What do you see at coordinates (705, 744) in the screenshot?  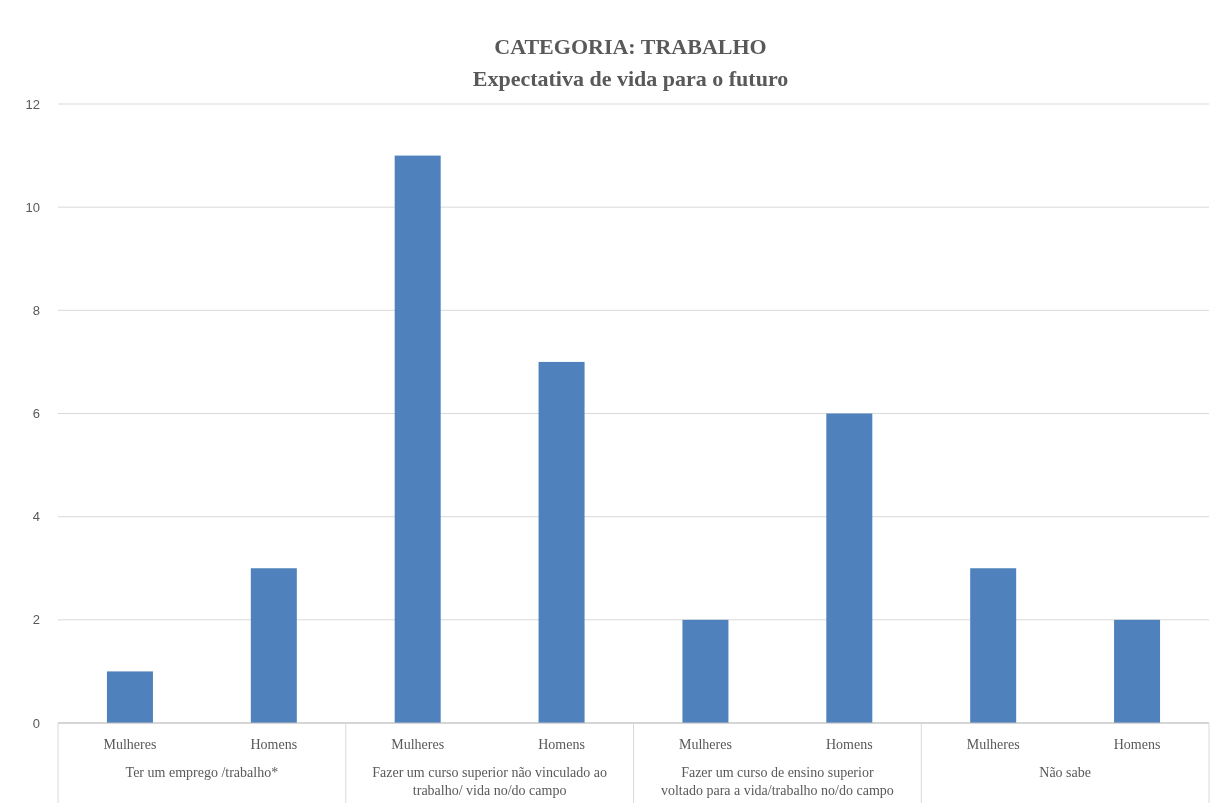 I see `series-label: Mulheres` at bounding box center [705, 744].